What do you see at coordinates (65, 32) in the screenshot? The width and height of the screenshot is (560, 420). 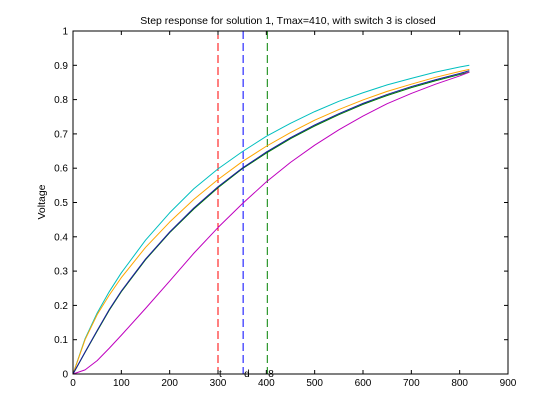 I see `y-tick-label: 1` at bounding box center [65, 32].